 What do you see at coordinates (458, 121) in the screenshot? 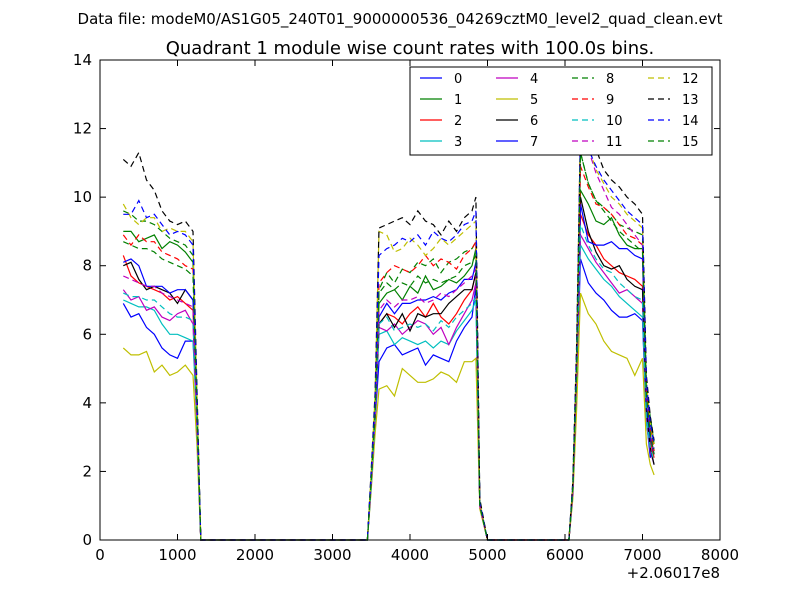
I see `legend-label-2: 2` at bounding box center [458, 121].